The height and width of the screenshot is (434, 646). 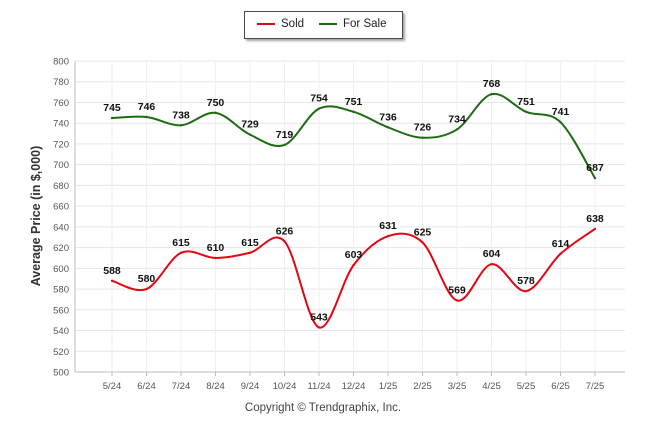 I want to click on data-label-for-sale: 719, so click(x=285, y=135).